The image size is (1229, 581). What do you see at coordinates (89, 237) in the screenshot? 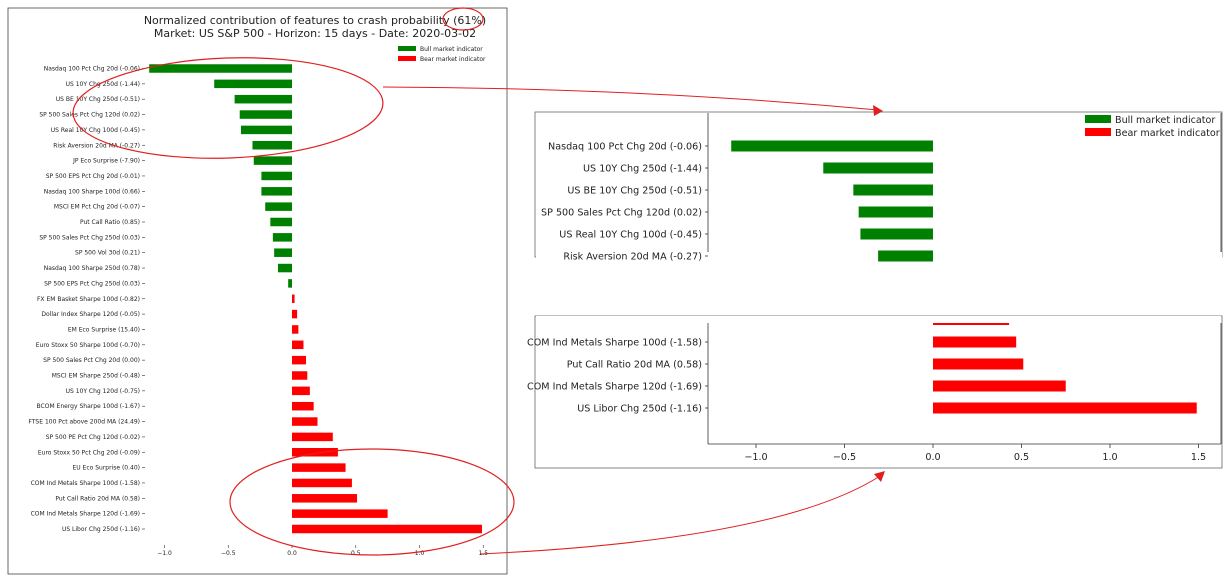
I see `y-tick-label: SP 500 Sales Pct Chg 250d (0.03)` at bounding box center [89, 237].